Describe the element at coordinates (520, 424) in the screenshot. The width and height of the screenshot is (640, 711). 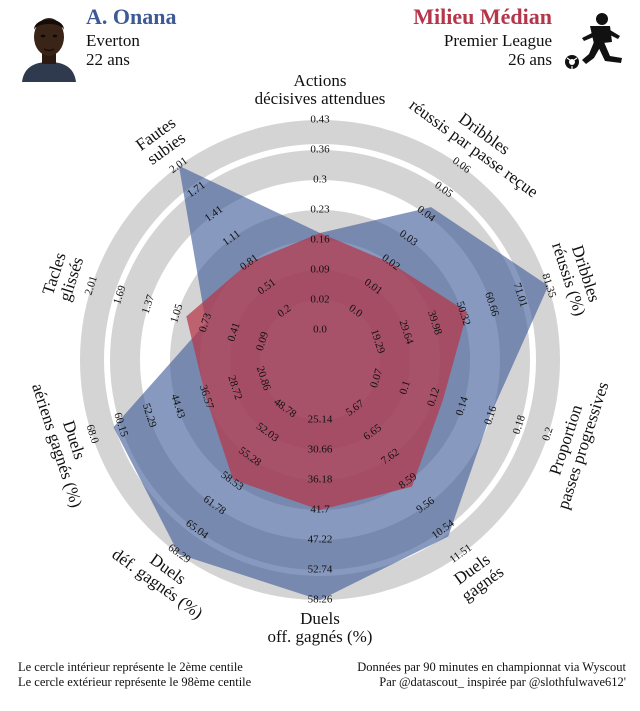
I see `tick-label-axis4-6: 0.18` at that location.